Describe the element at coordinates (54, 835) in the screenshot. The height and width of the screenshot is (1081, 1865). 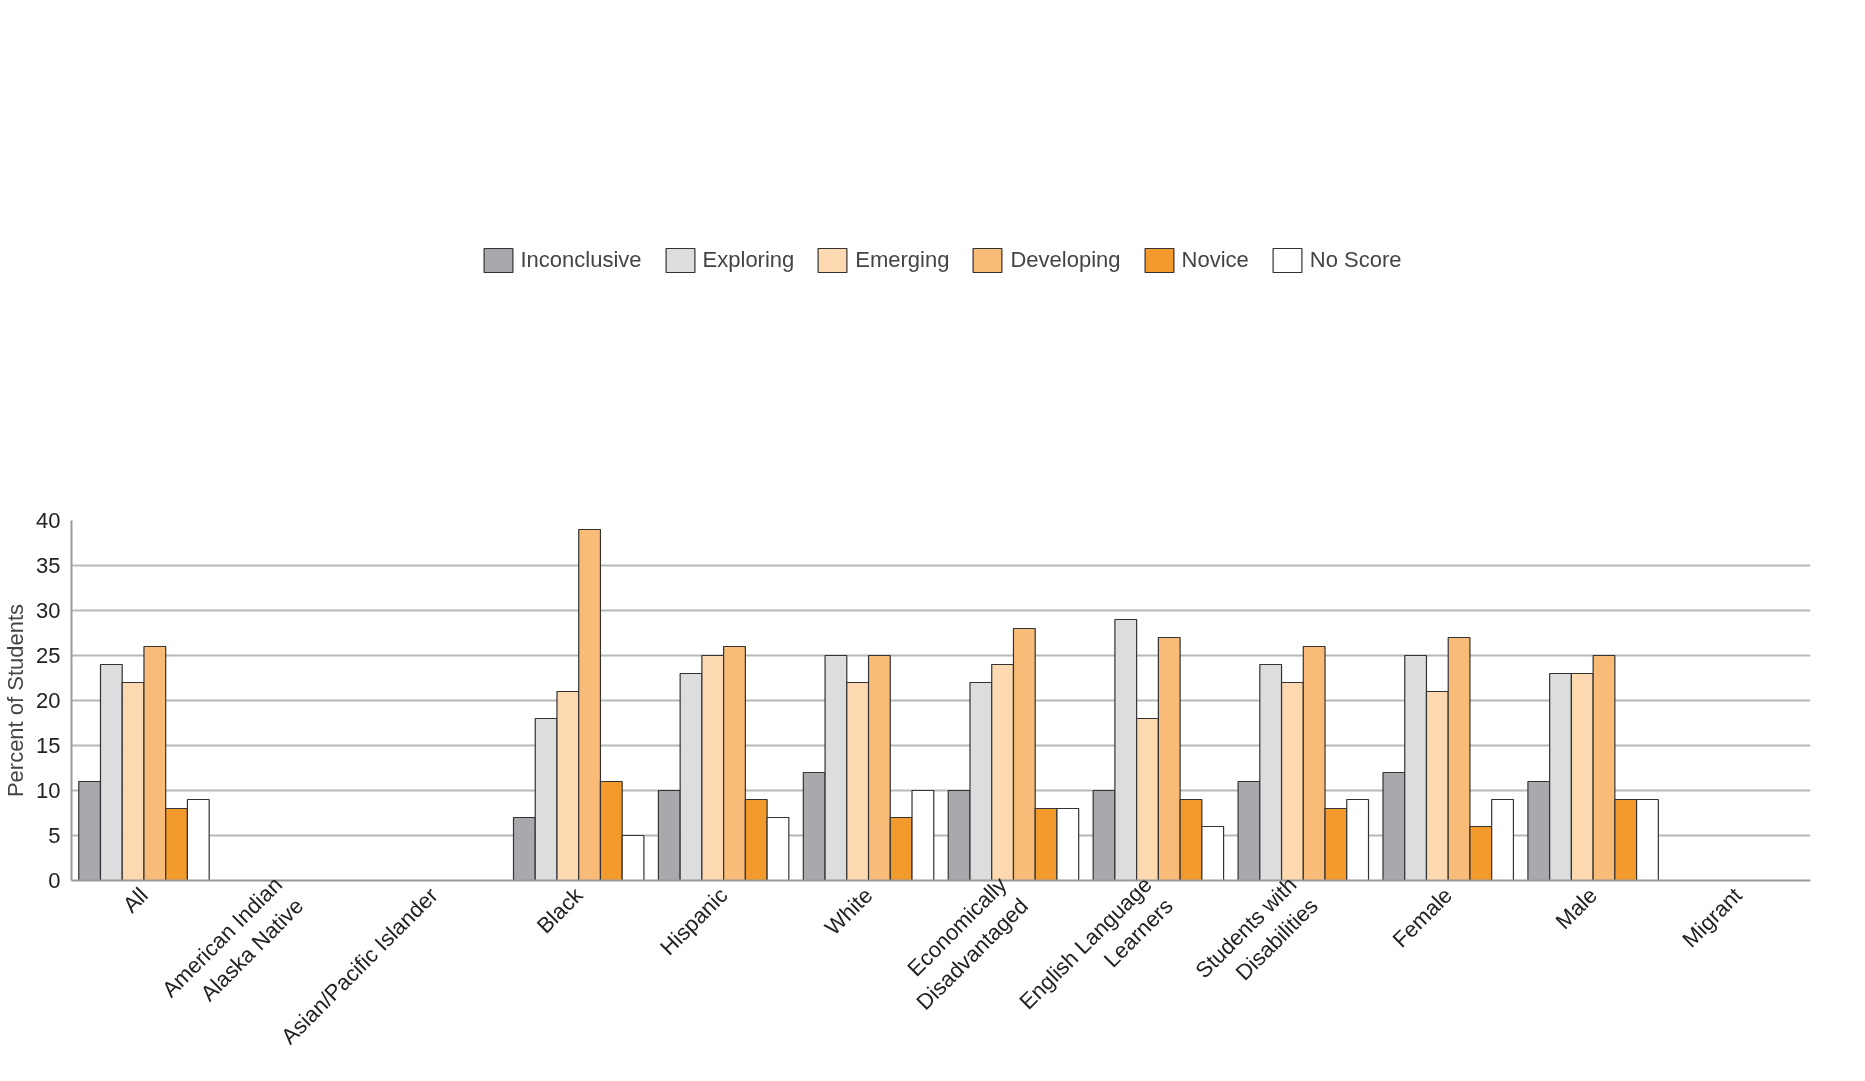
I see `y-tick-label: 5` at that location.